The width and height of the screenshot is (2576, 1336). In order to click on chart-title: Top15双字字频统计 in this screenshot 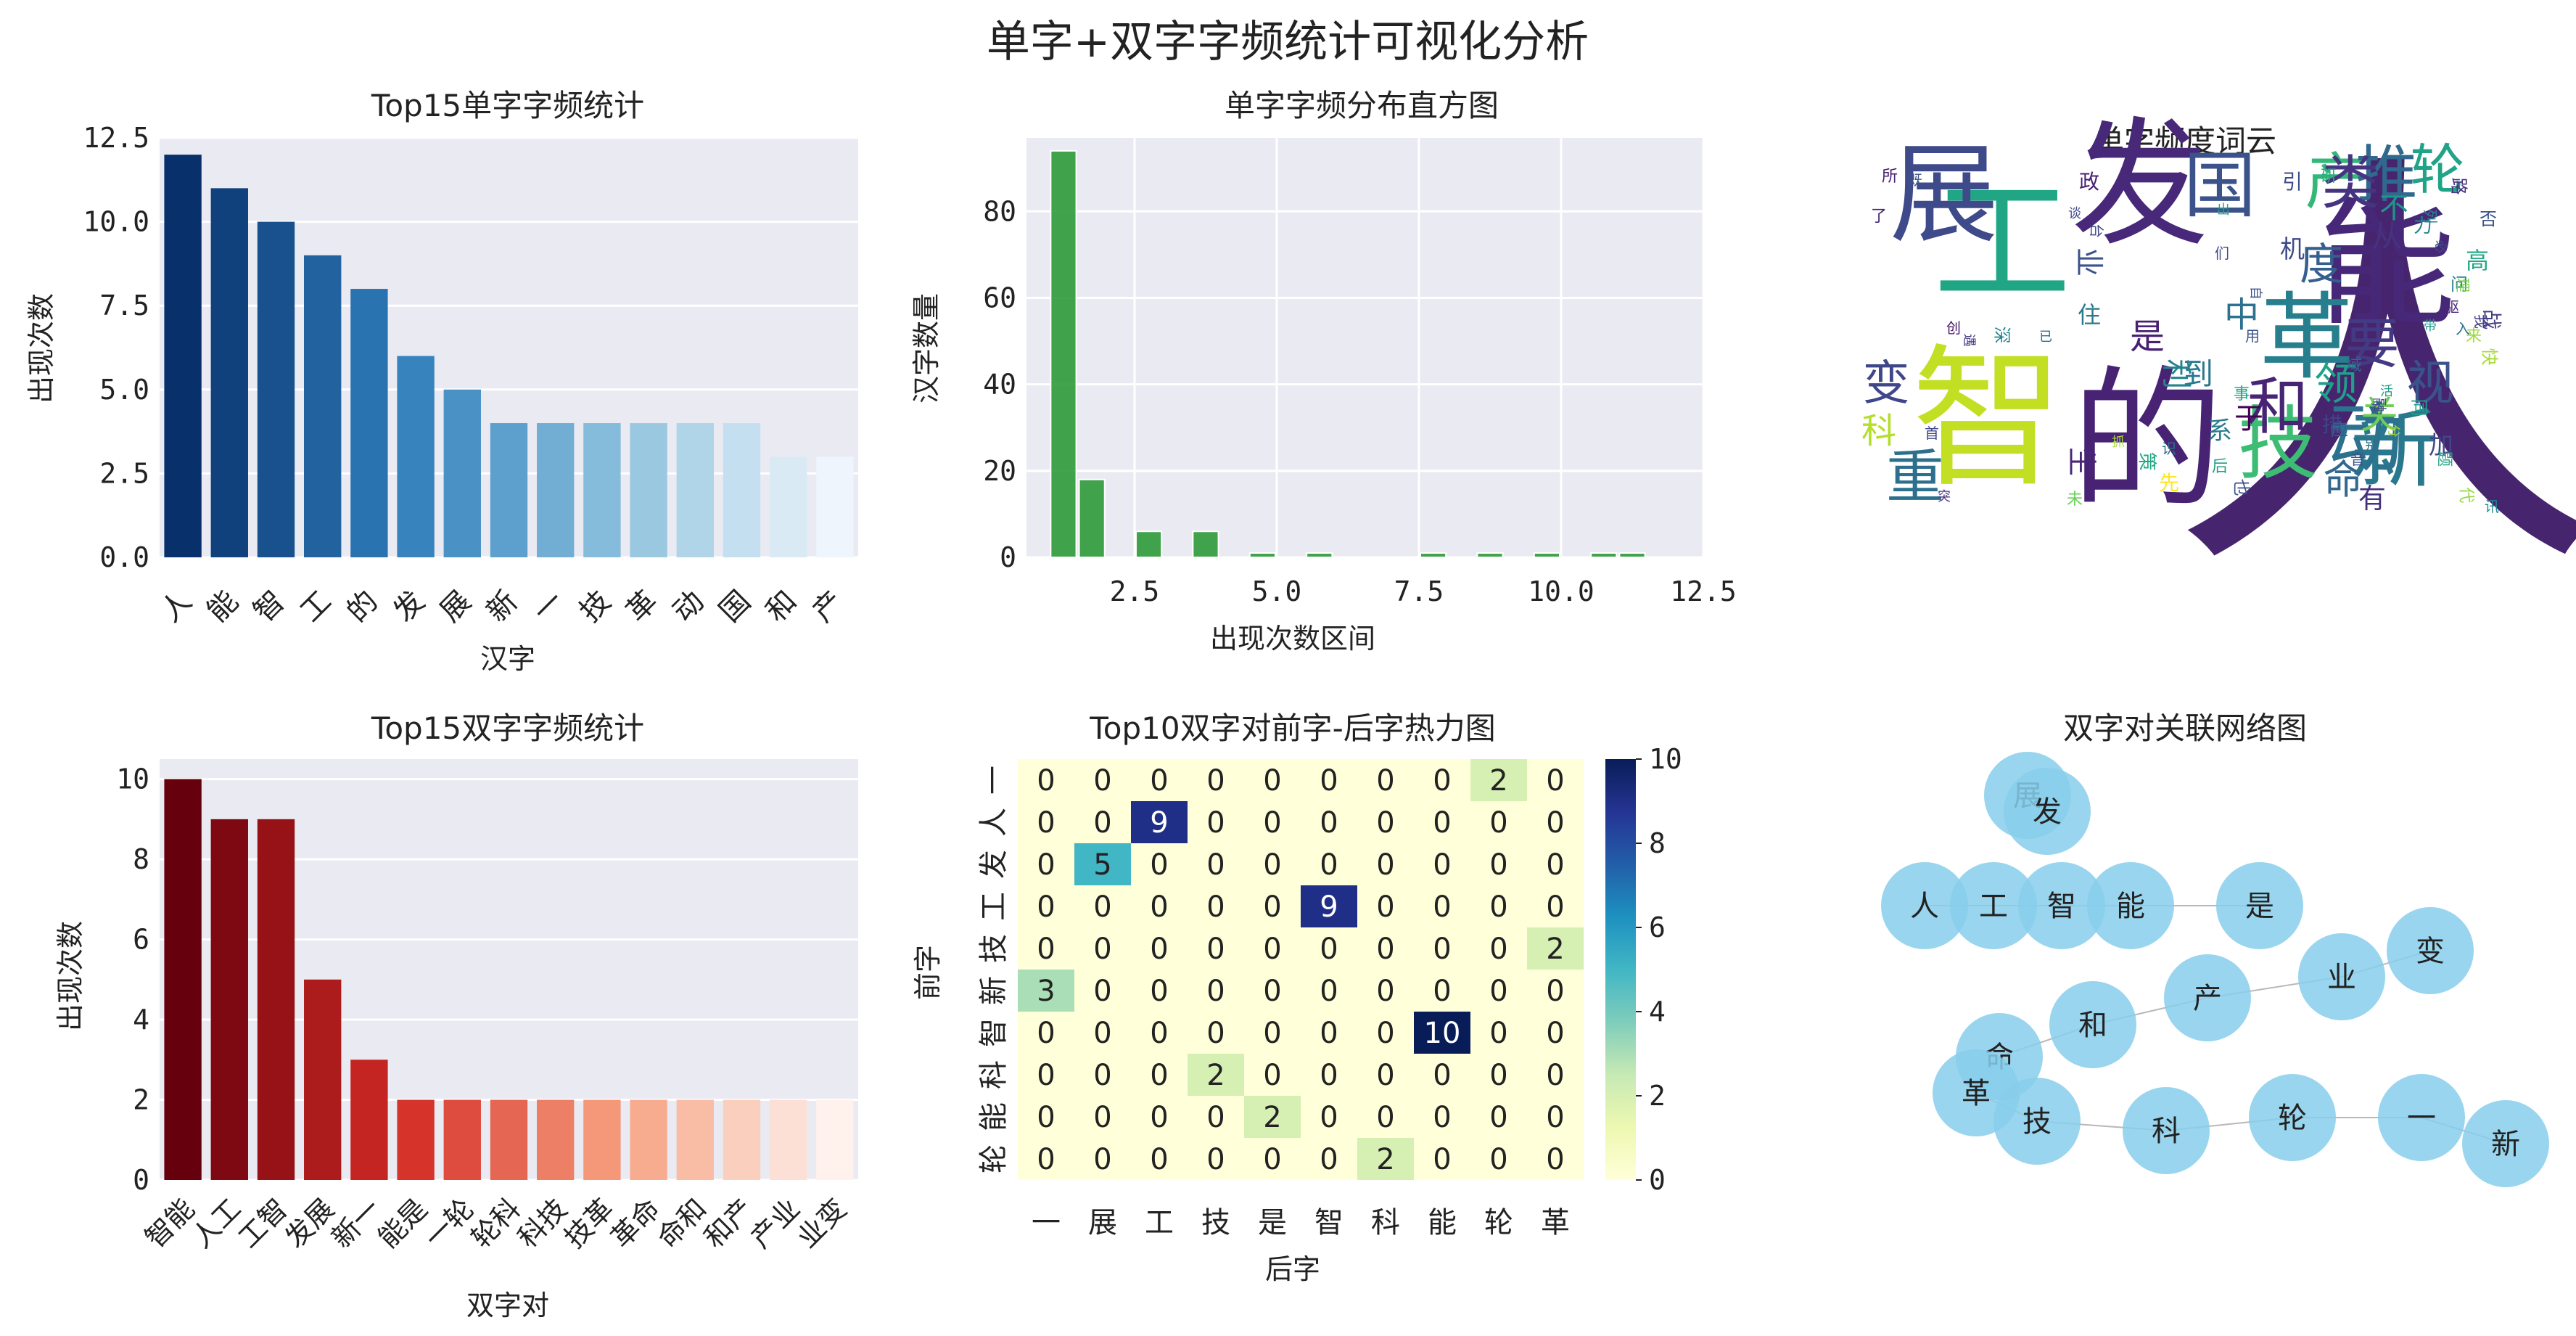, I will do `click(507, 728)`.